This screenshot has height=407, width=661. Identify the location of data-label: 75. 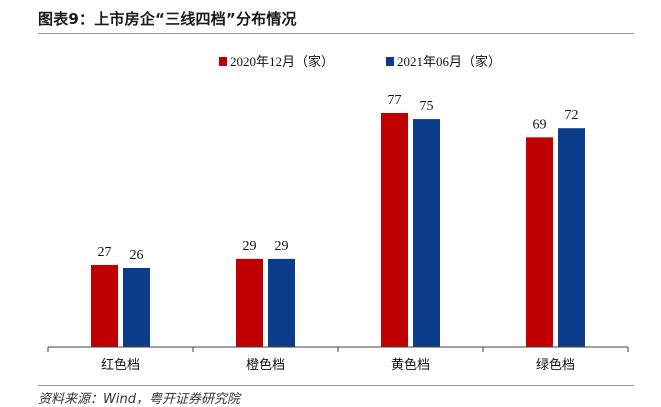
(427, 106).